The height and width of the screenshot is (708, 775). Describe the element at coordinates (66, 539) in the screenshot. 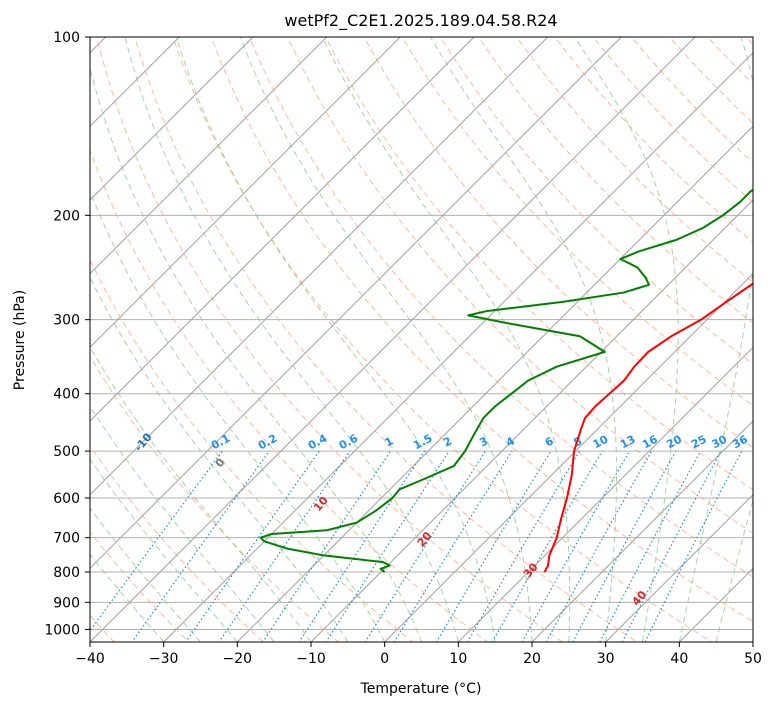

I see `y-tick-label: 700` at that location.